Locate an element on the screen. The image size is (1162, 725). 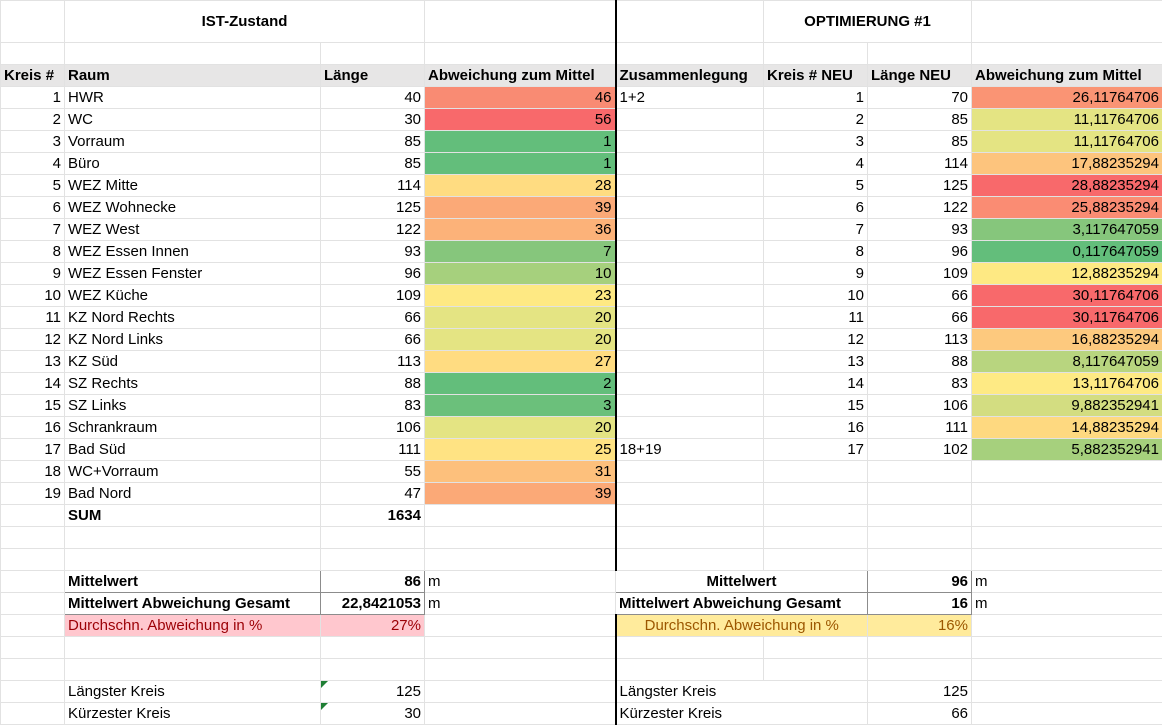
laenge-neu-cell: 111 is located at coordinates (919, 427).